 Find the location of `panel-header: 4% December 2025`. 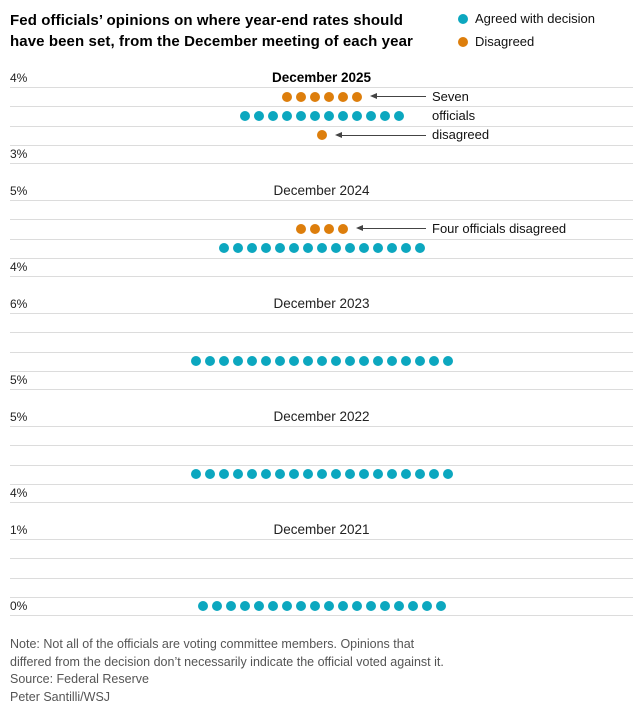

panel-header: 4% December 2025 is located at coordinates (321, 77).